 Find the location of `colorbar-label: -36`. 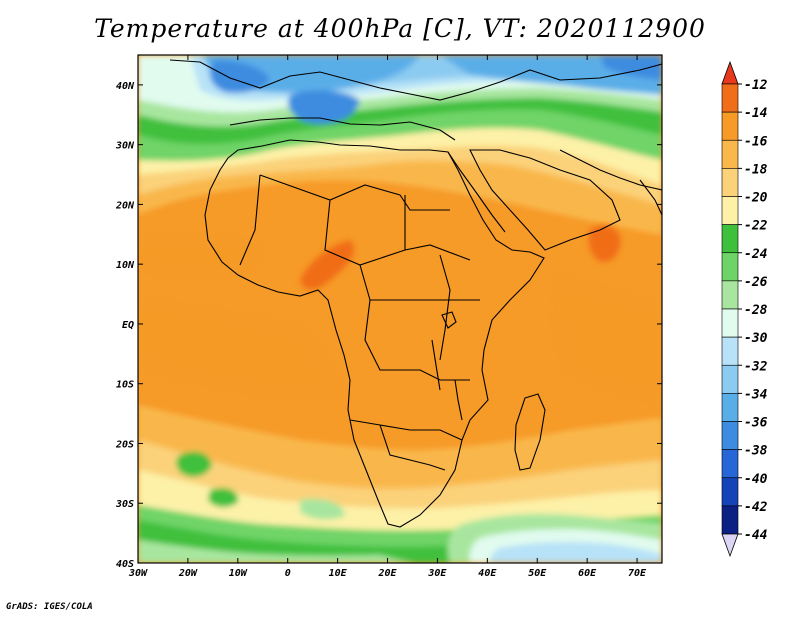

colorbar-label: -36 is located at coordinates (756, 423).